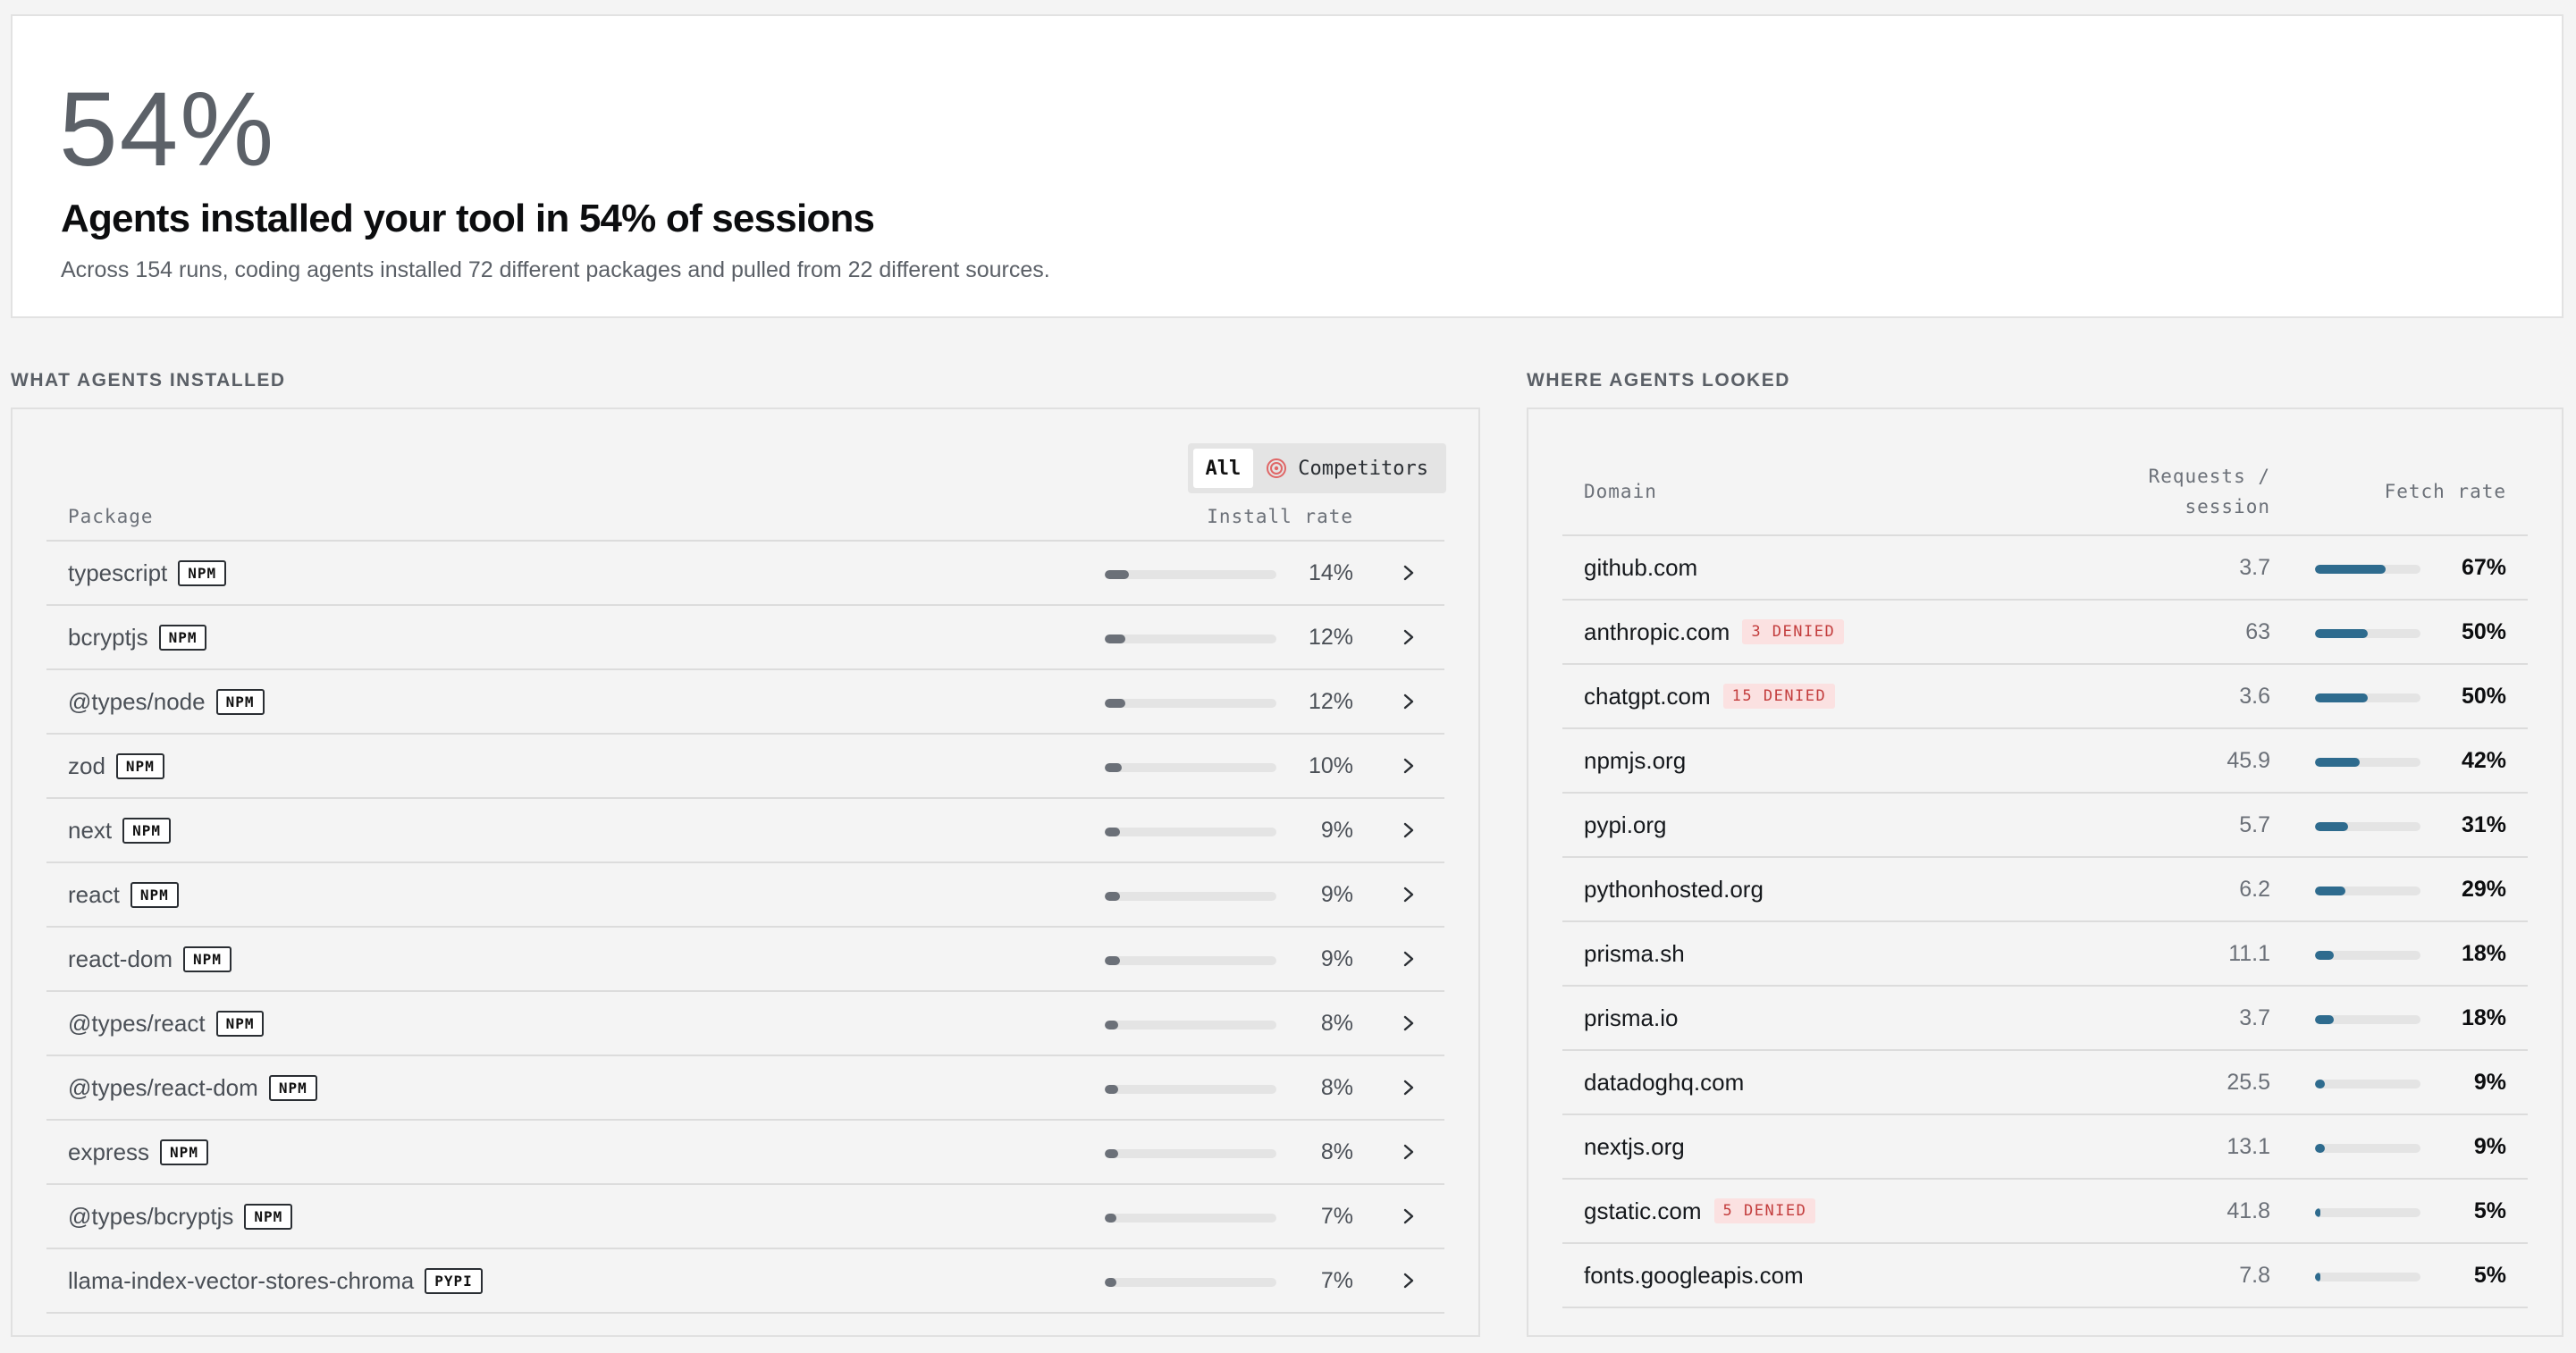  What do you see at coordinates (1657, 631) in the screenshot?
I see `domain-name: anthropic.com` at bounding box center [1657, 631].